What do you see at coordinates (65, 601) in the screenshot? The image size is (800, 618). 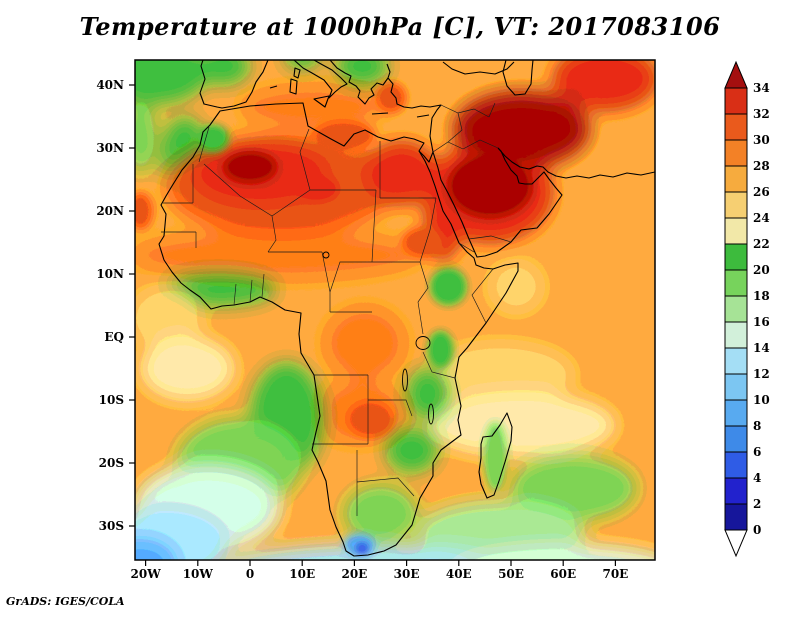 I see `grads-credit: GrADS: IGES/COLA` at bounding box center [65, 601].